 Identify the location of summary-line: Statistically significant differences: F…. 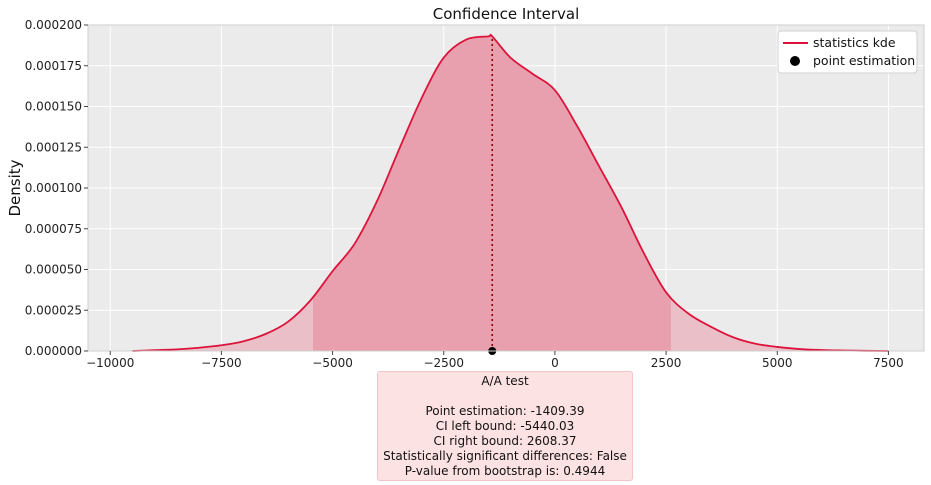
(505, 456).